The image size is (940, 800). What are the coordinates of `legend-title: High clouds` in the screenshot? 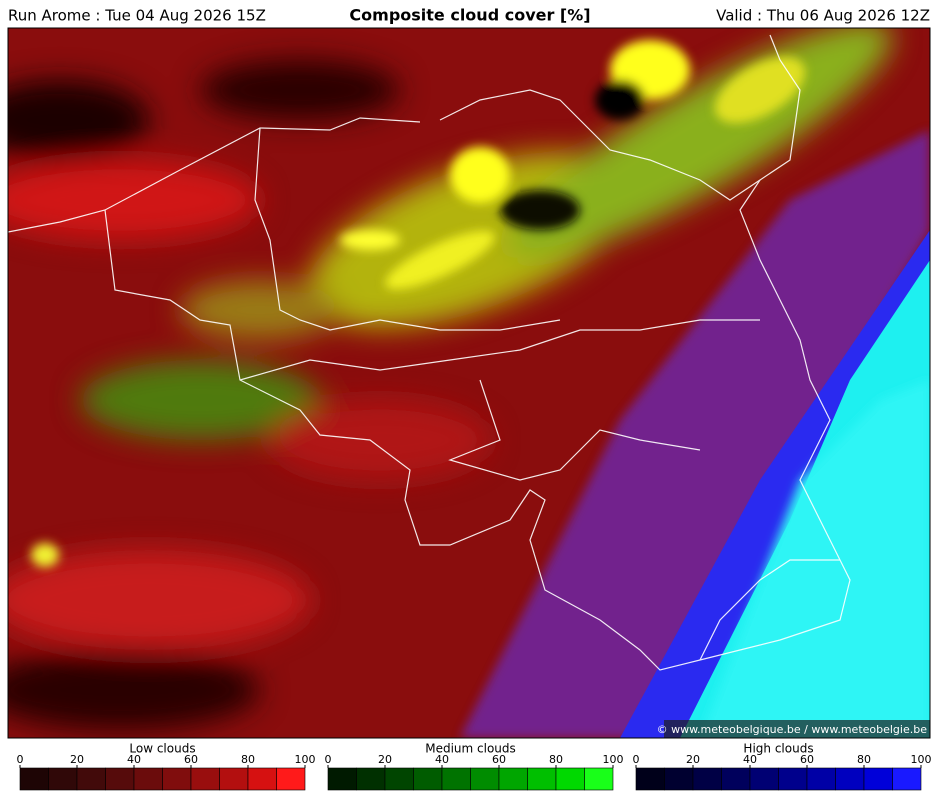 It's located at (778, 749).